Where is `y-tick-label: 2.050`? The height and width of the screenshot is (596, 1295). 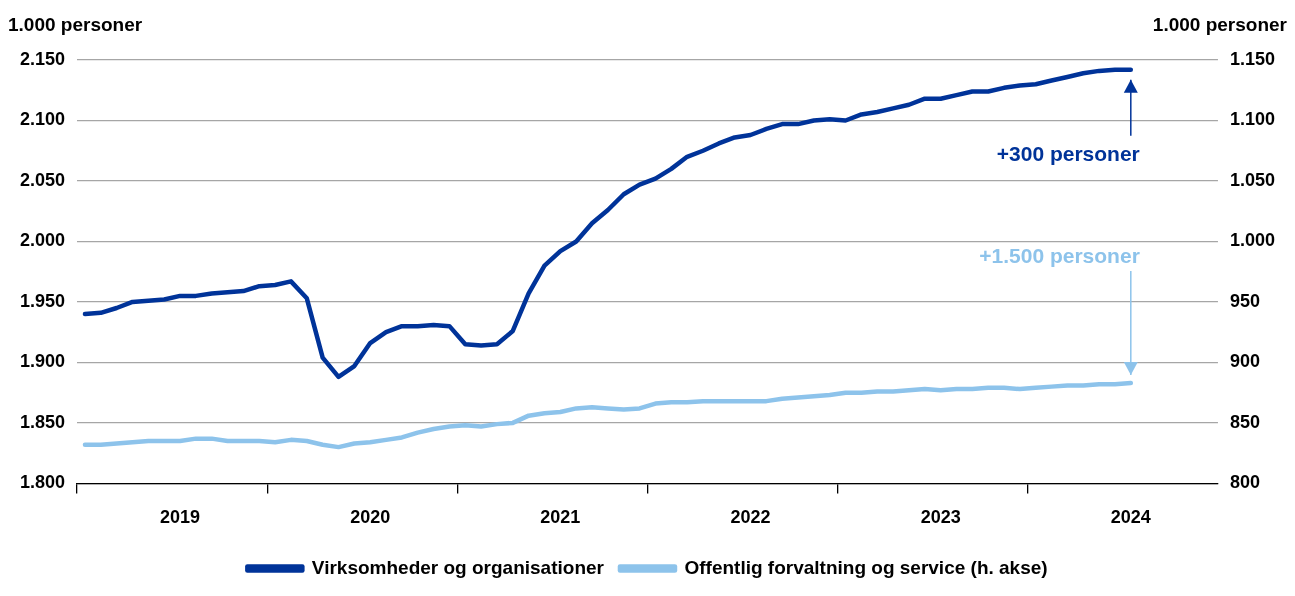
y-tick-label: 2.050 is located at coordinates (43, 179).